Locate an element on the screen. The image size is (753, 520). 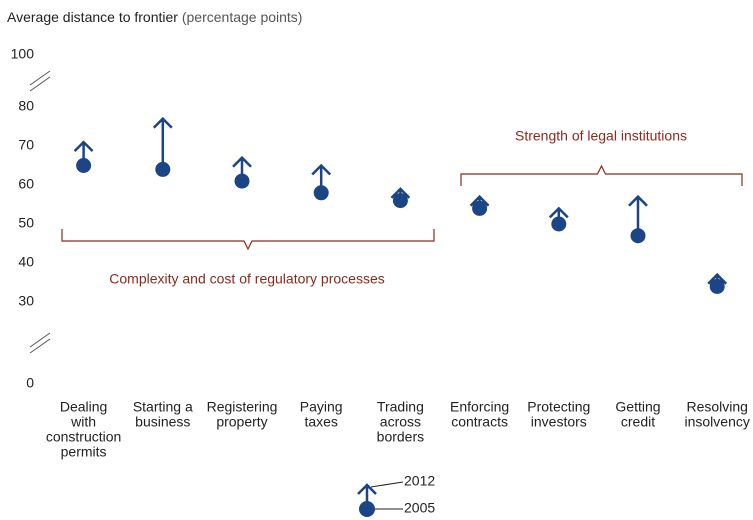
x-tick-label: Protecting is located at coordinates (558, 407).